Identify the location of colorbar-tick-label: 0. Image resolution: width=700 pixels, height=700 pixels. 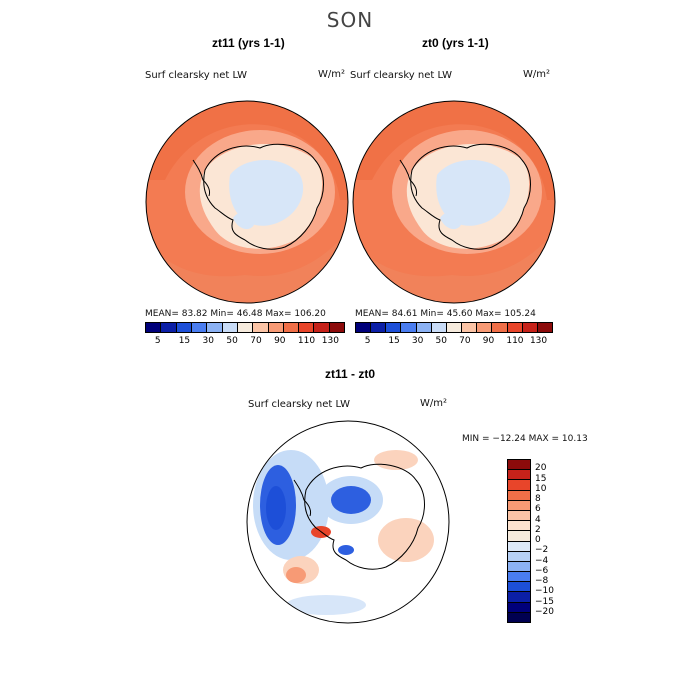
(538, 540).